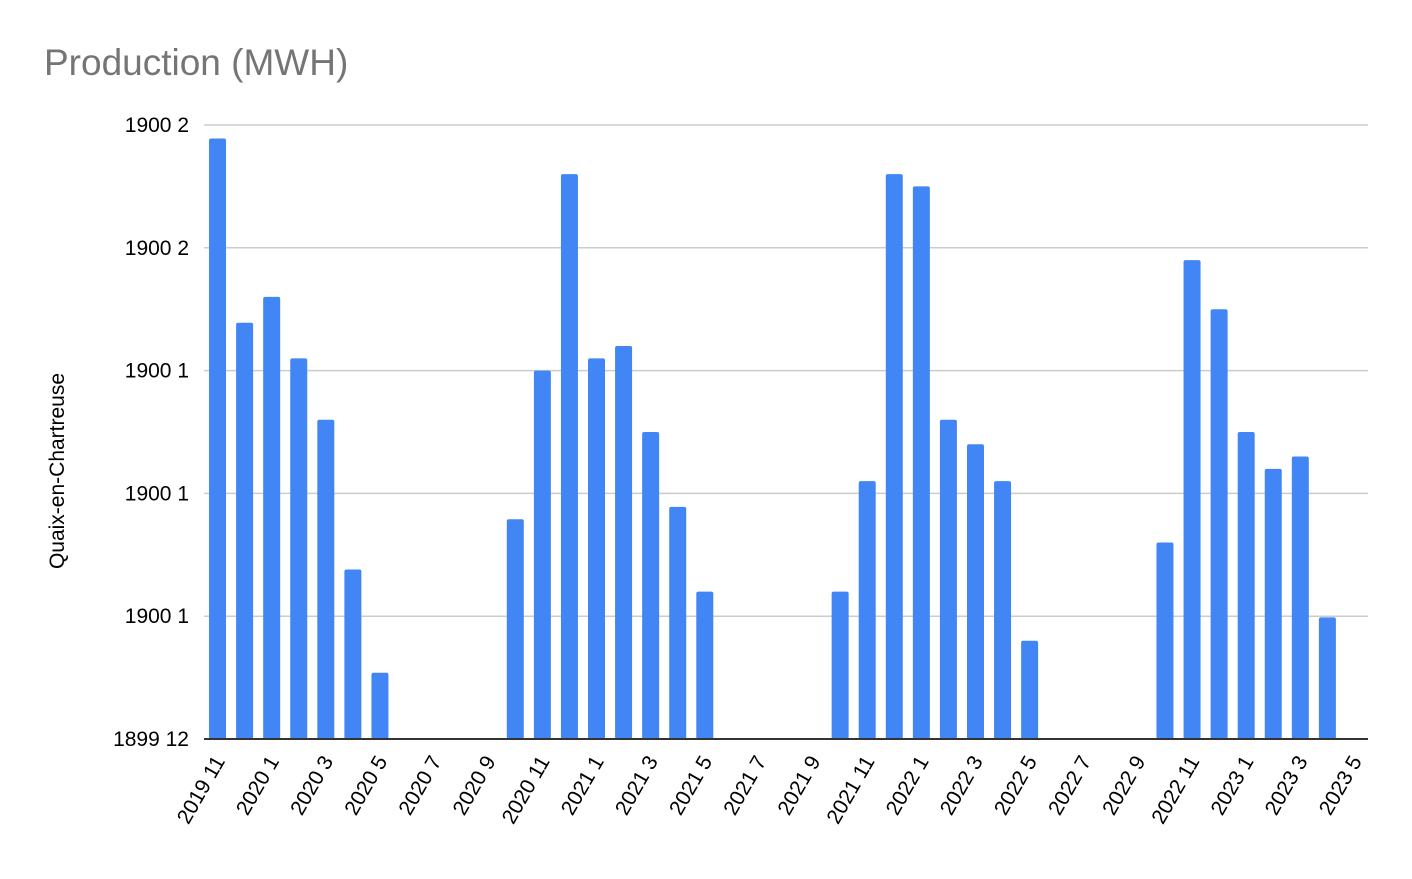 The width and height of the screenshot is (1412, 879). What do you see at coordinates (366, 785) in the screenshot?
I see `x-tick-label: 2020 5` at bounding box center [366, 785].